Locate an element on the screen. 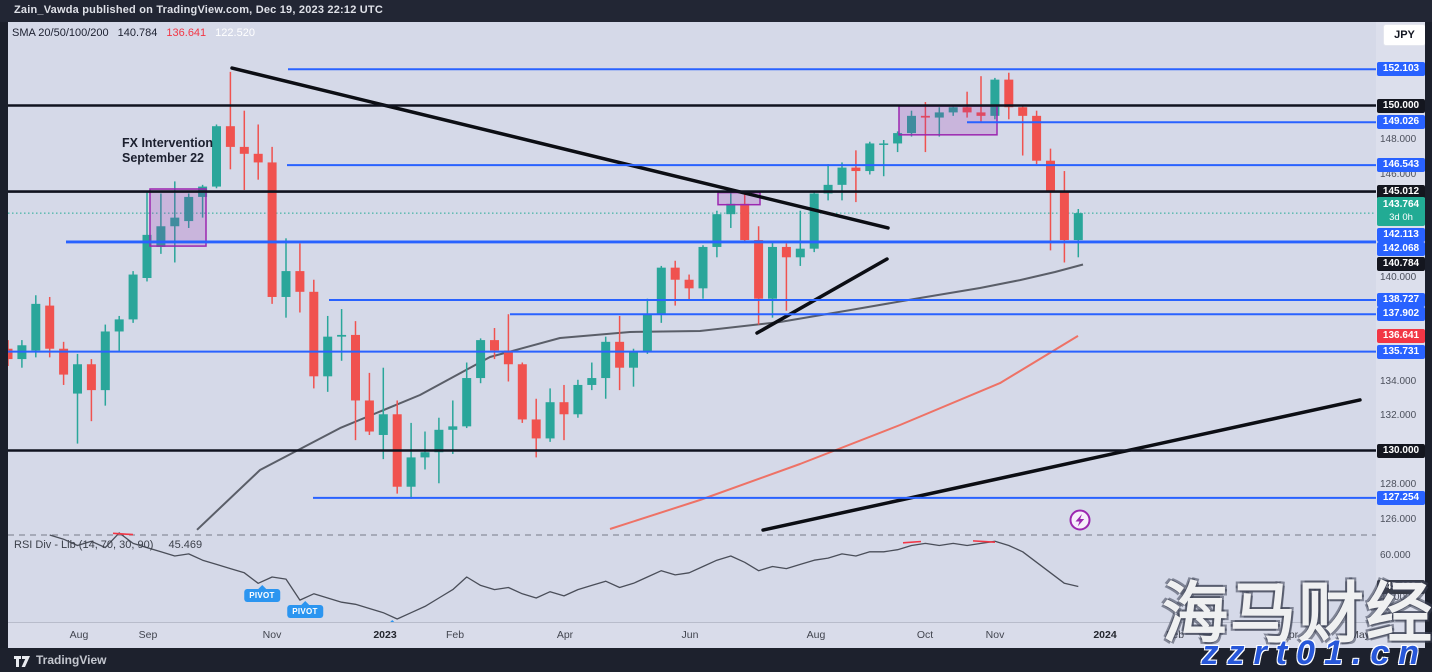  edge-right is located at coordinates (1428, 335).